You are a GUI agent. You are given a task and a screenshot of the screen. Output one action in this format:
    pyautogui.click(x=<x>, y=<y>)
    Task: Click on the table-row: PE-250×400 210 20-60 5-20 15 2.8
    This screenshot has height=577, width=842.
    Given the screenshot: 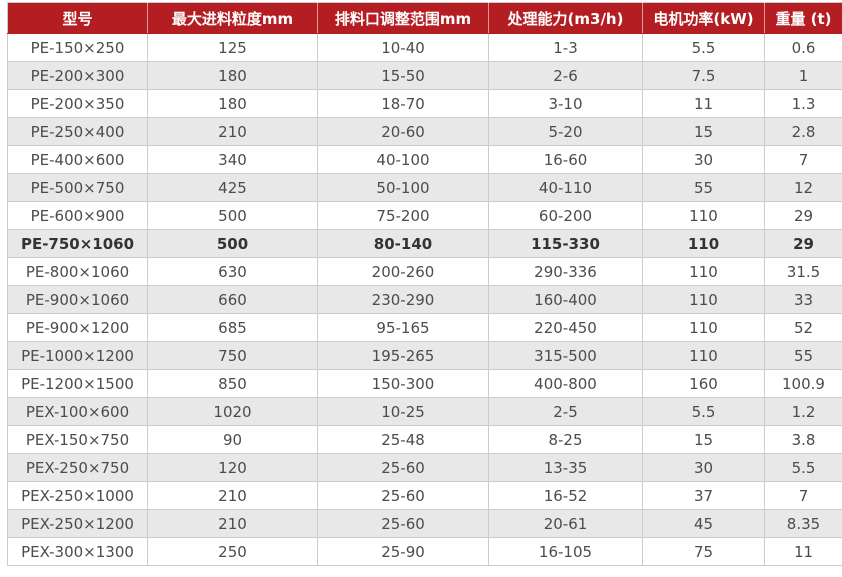 What is the action you would take?
    pyautogui.click(x=424, y=131)
    